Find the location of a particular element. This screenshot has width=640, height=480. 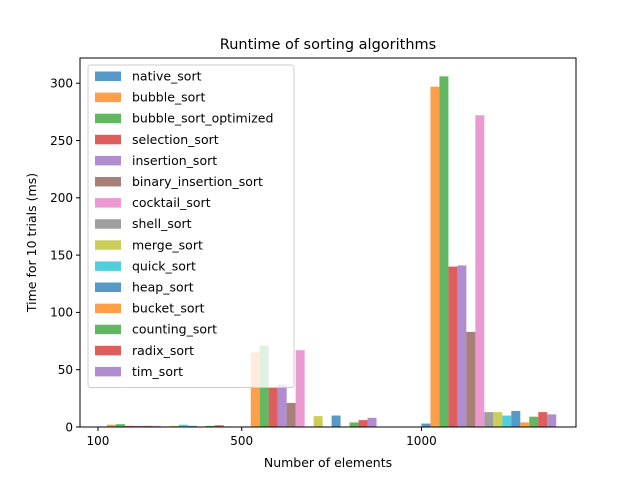

x-tick-label: 100 is located at coordinates (98, 441).